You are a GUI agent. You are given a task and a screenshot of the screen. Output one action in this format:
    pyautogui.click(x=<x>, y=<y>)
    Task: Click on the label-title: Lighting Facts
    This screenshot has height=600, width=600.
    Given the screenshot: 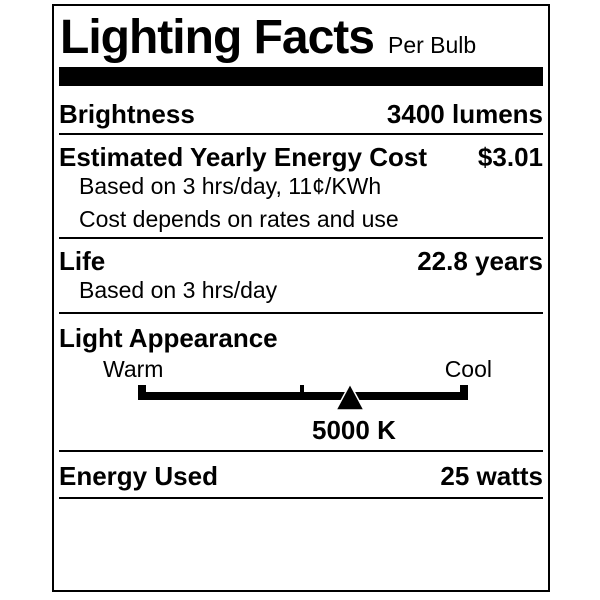 What is the action you would take?
    pyautogui.click(x=217, y=37)
    